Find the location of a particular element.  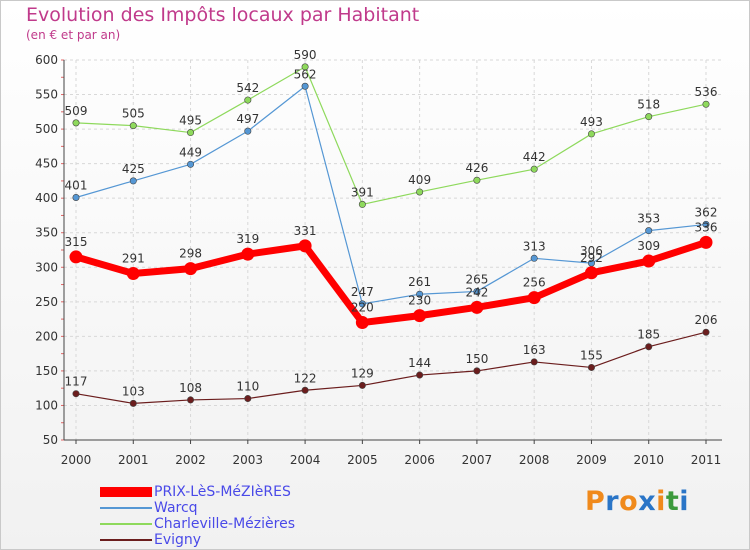

y-tick-label: 400 is located at coordinates (46, 198).